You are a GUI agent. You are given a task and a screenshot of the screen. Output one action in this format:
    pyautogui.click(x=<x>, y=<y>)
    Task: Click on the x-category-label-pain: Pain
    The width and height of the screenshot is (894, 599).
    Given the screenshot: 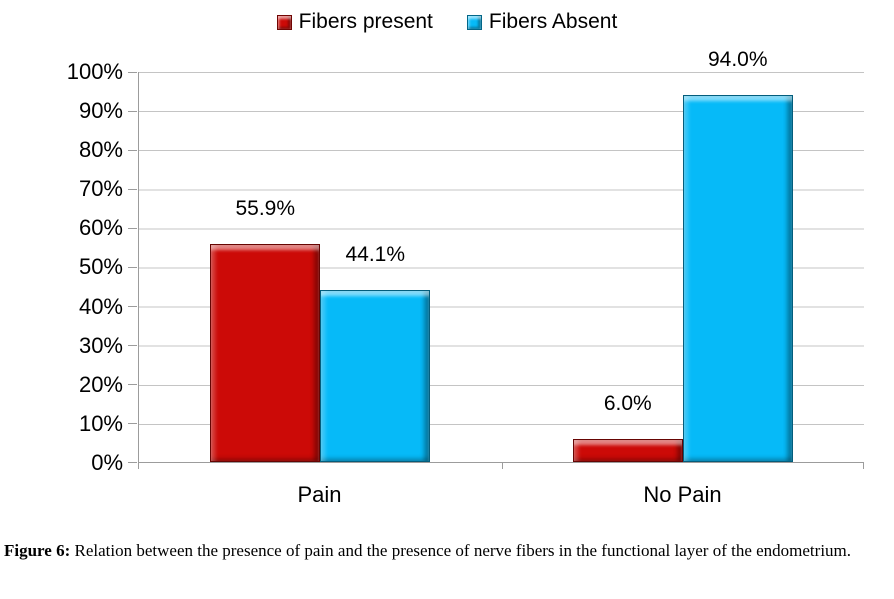 What is the action you would take?
    pyautogui.click(x=319, y=494)
    